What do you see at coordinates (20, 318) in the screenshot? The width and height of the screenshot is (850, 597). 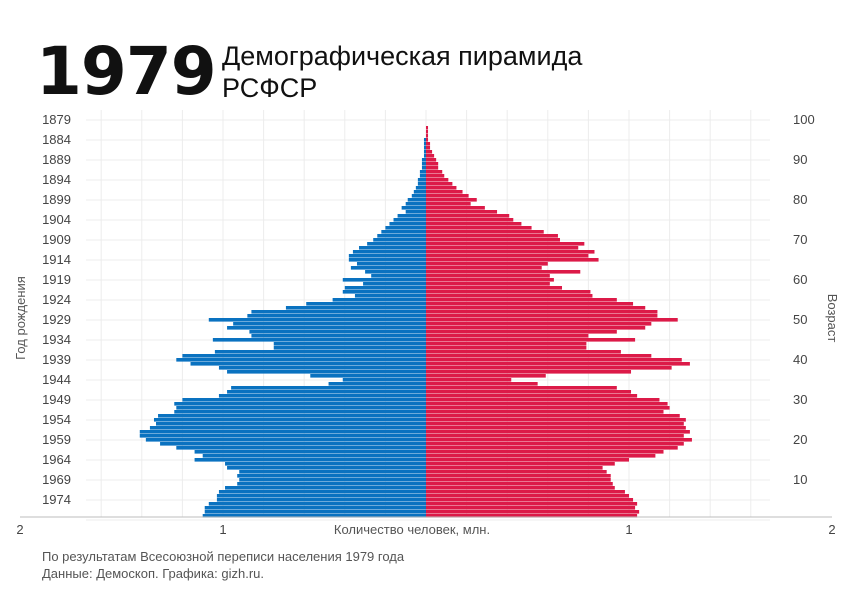 I see `y-axis-label-left: Год рождения` at bounding box center [20, 318].